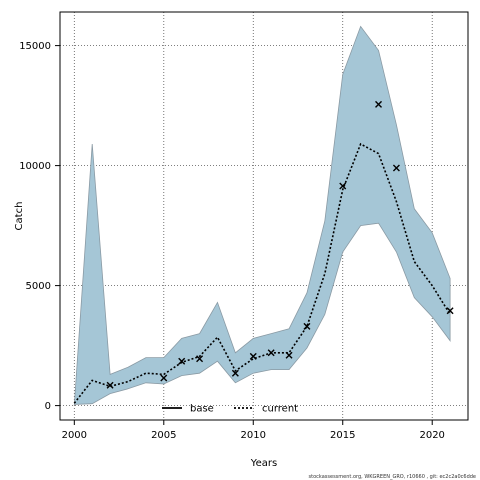 The image size is (480, 480). What do you see at coordinates (48, 406) in the screenshot?
I see `y-tick-label: 0` at bounding box center [48, 406].